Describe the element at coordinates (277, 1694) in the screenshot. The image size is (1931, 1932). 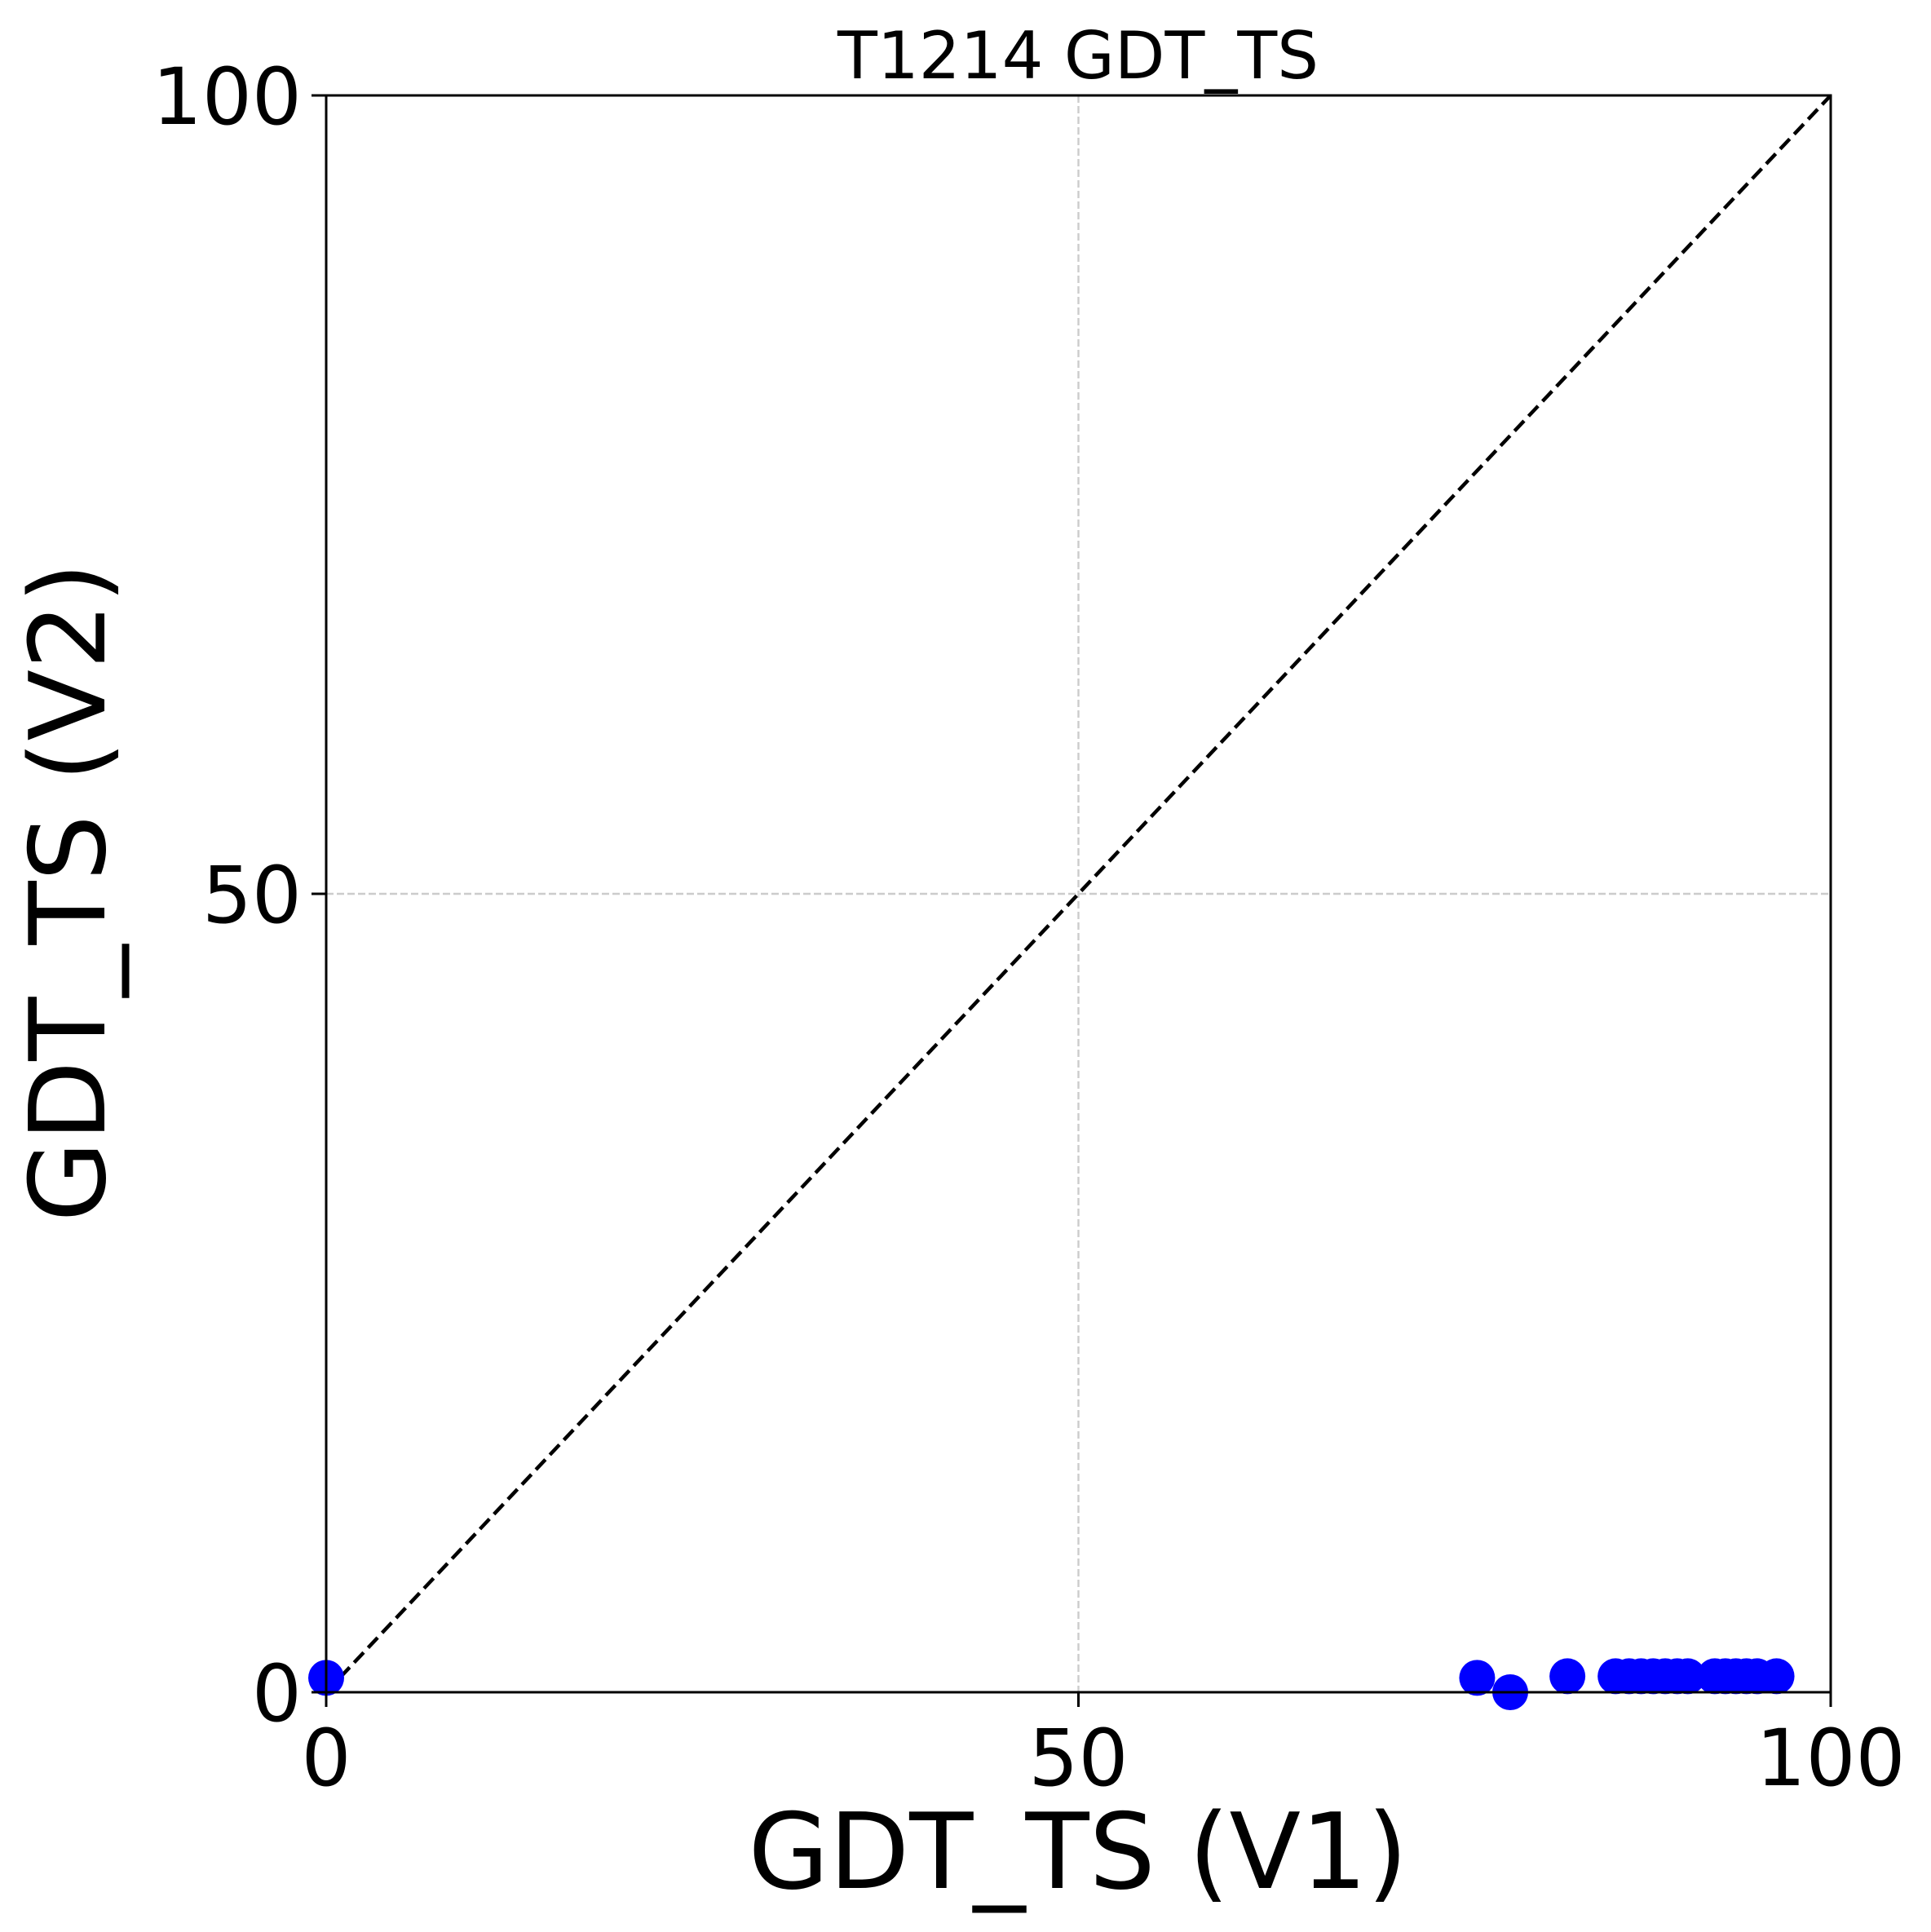
I see `y-tick-label: 0` at that location.